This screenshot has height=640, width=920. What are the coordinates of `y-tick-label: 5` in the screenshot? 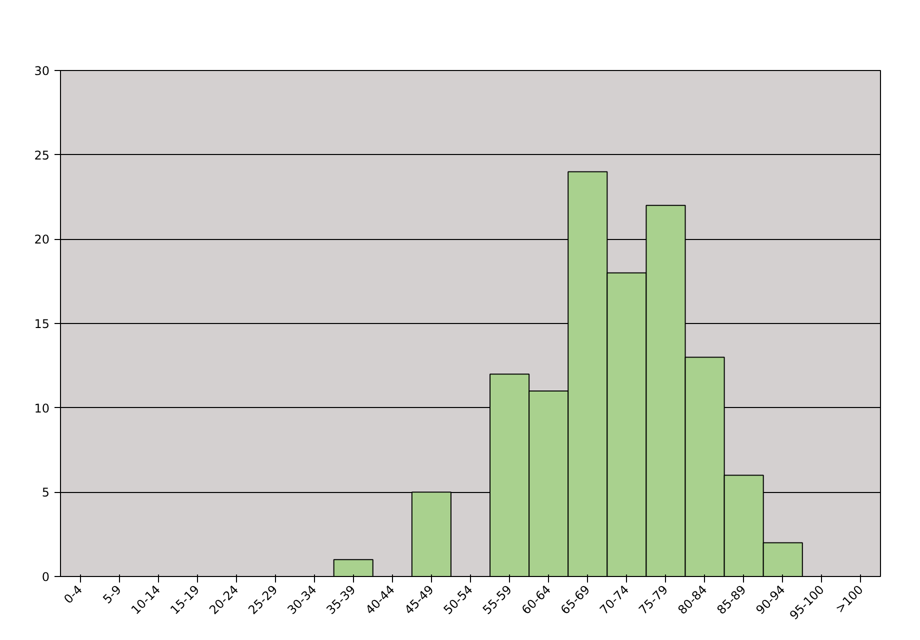 It's located at (46, 493).